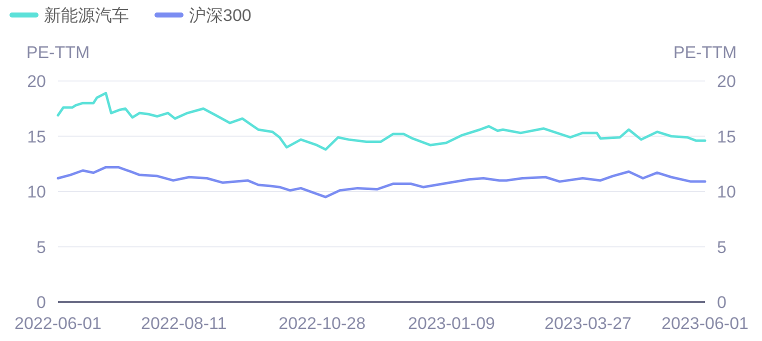 This screenshot has height=341, width=762. What do you see at coordinates (184, 323) in the screenshot?
I see `x-tick-label: 2022-08-11` at bounding box center [184, 323].